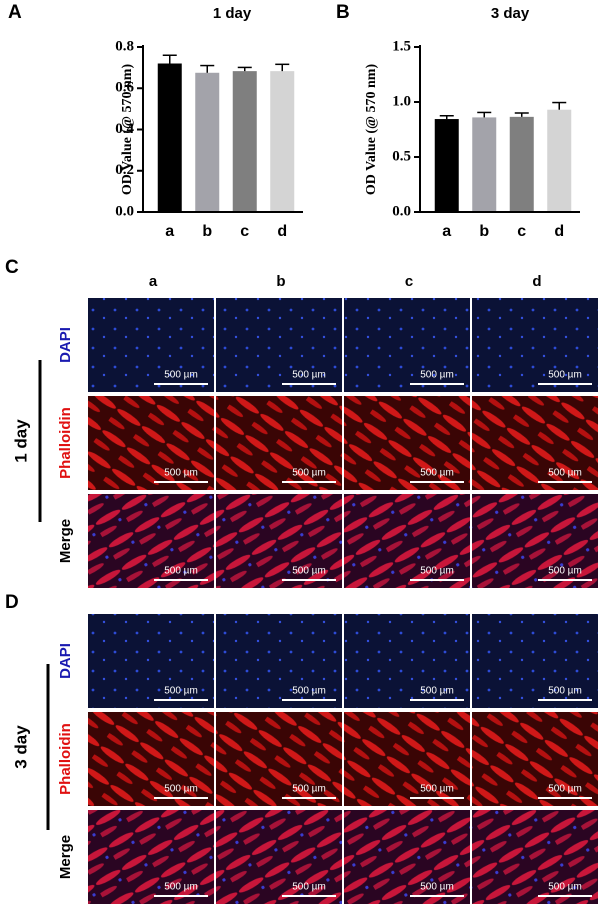 This screenshot has height=907, width=600. What do you see at coordinates (510, 13) in the screenshot?
I see `chart-title: 3 day` at bounding box center [510, 13].